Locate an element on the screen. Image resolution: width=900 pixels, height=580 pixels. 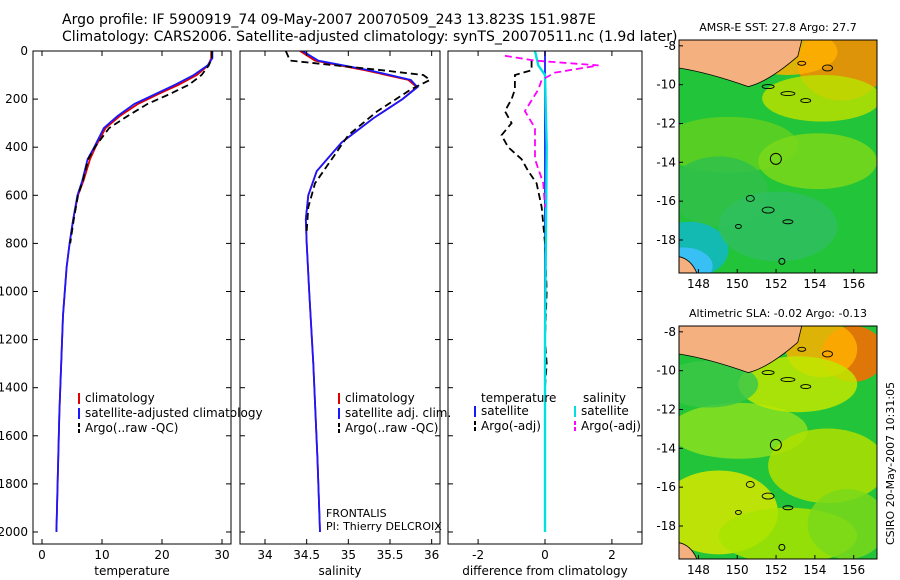
sst_map-frame is located at coordinates (778, 156).